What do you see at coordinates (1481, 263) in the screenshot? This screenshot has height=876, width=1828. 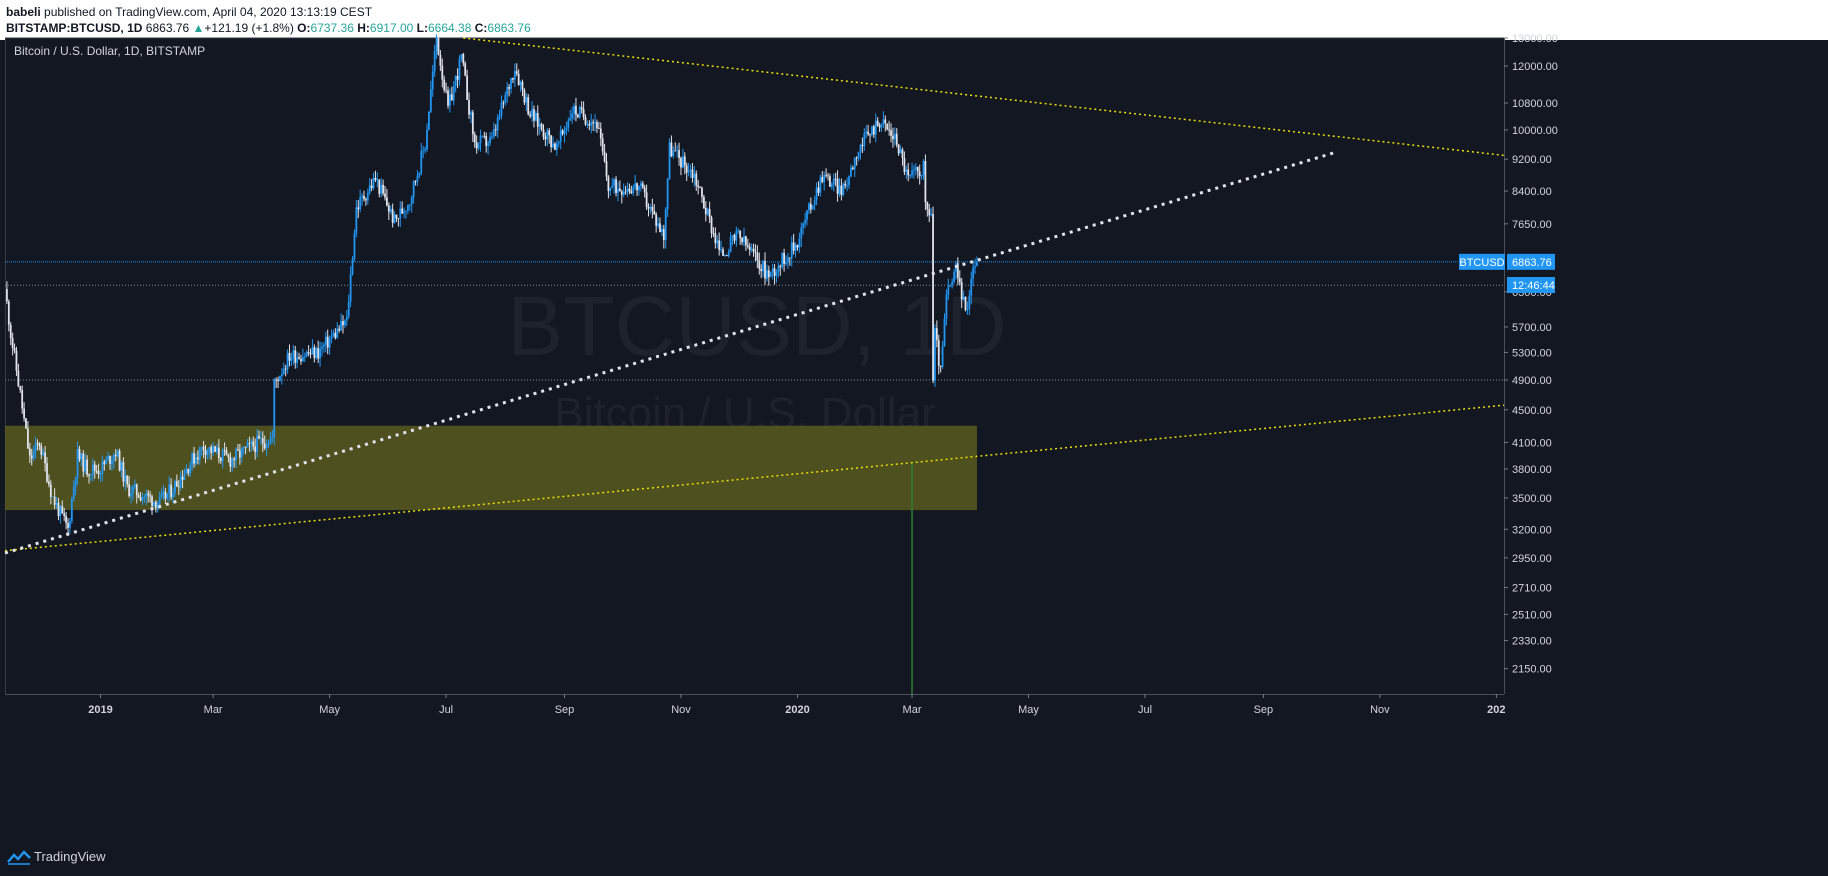 I see `symbol-tag: BTCUSD` at bounding box center [1481, 263].